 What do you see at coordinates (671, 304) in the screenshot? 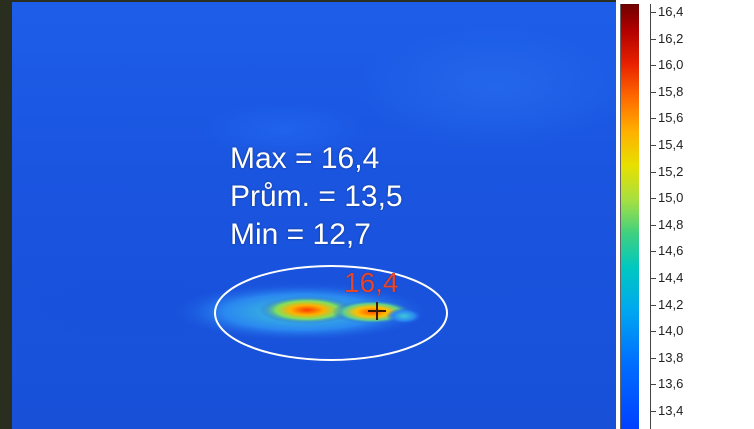
I see `scale-tick-label: 14,2` at bounding box center [671, 304].